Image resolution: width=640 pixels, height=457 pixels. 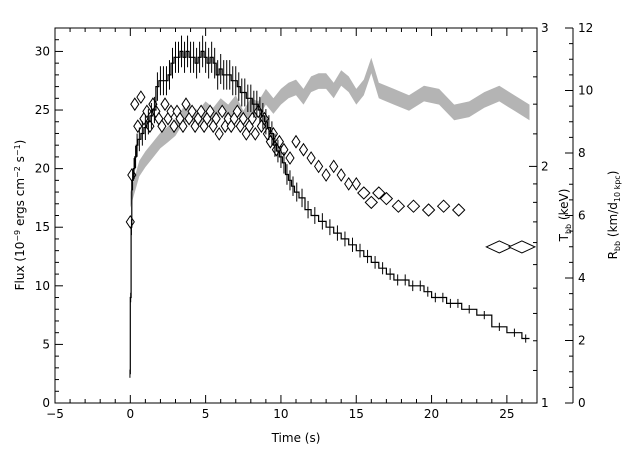 I want to click on flux-tick-label: 30, so click(x=42, y=51).